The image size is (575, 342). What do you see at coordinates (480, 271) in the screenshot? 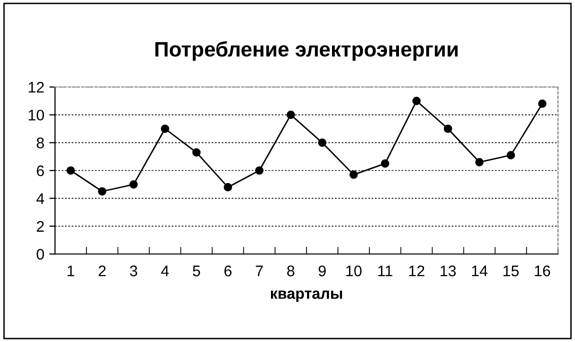
I see `x-tick-label: 14` at bounding box center [480, 271].